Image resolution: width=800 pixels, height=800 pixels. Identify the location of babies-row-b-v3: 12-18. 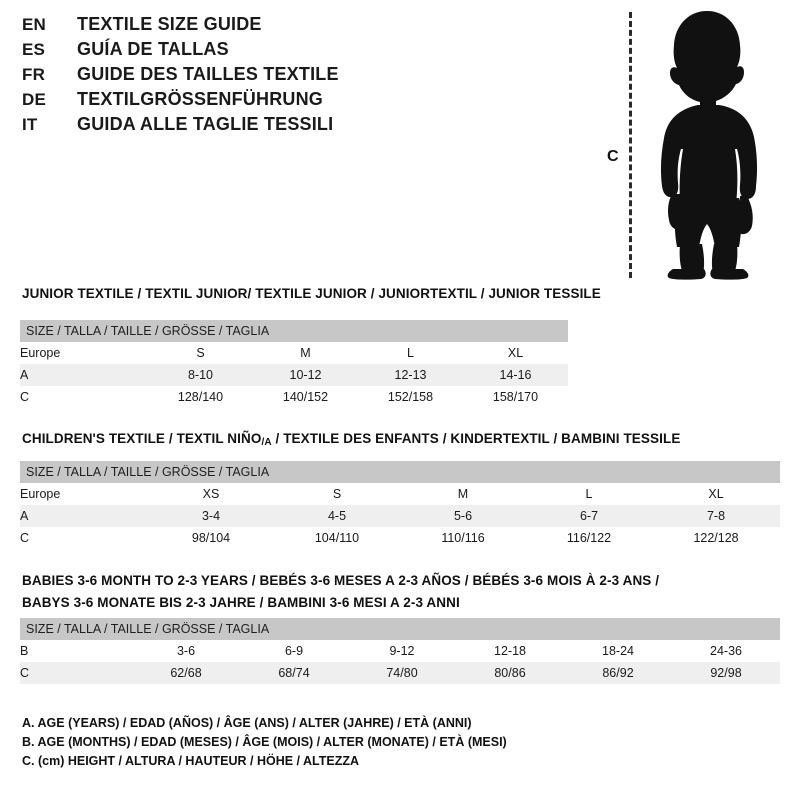
(510, 651).